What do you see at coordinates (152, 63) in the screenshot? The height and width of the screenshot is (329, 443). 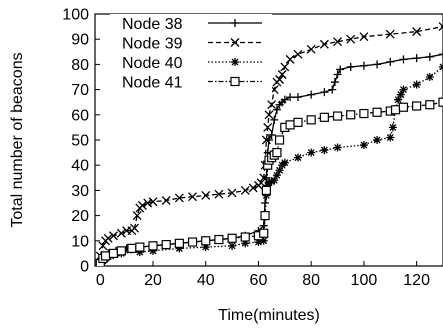 I see `legend-label: Node 40` at bounding box center [152, 63].